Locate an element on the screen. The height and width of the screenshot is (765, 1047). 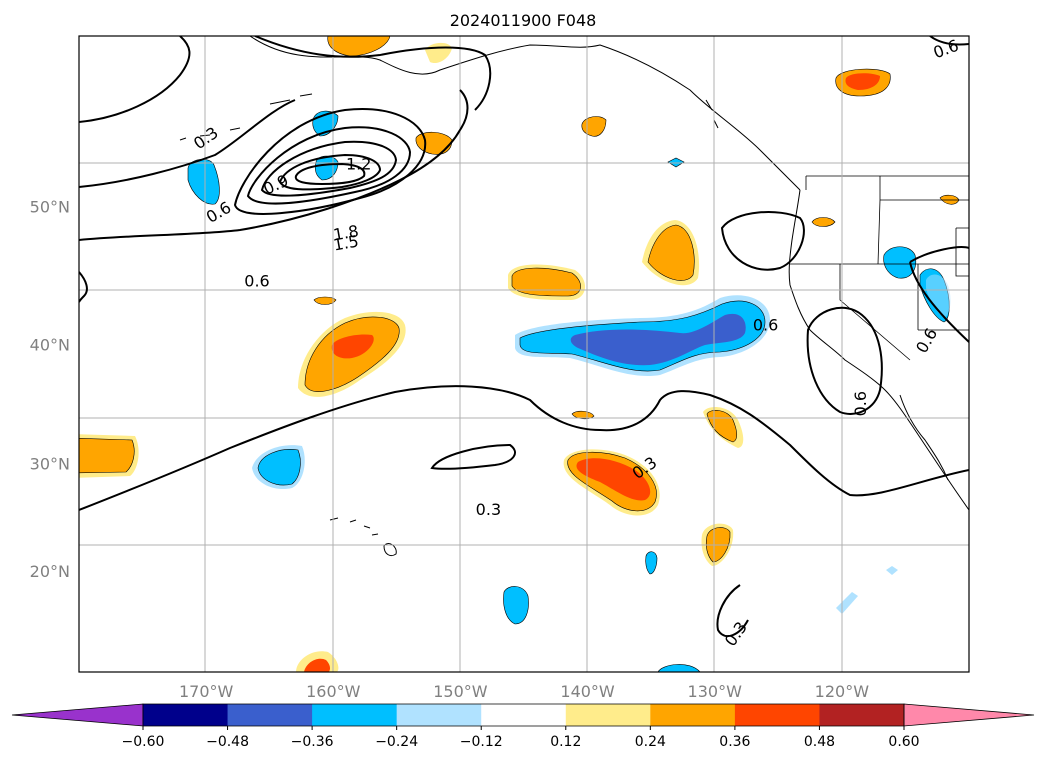
pacific-northwest-coast is located at coordinates (878, 350).